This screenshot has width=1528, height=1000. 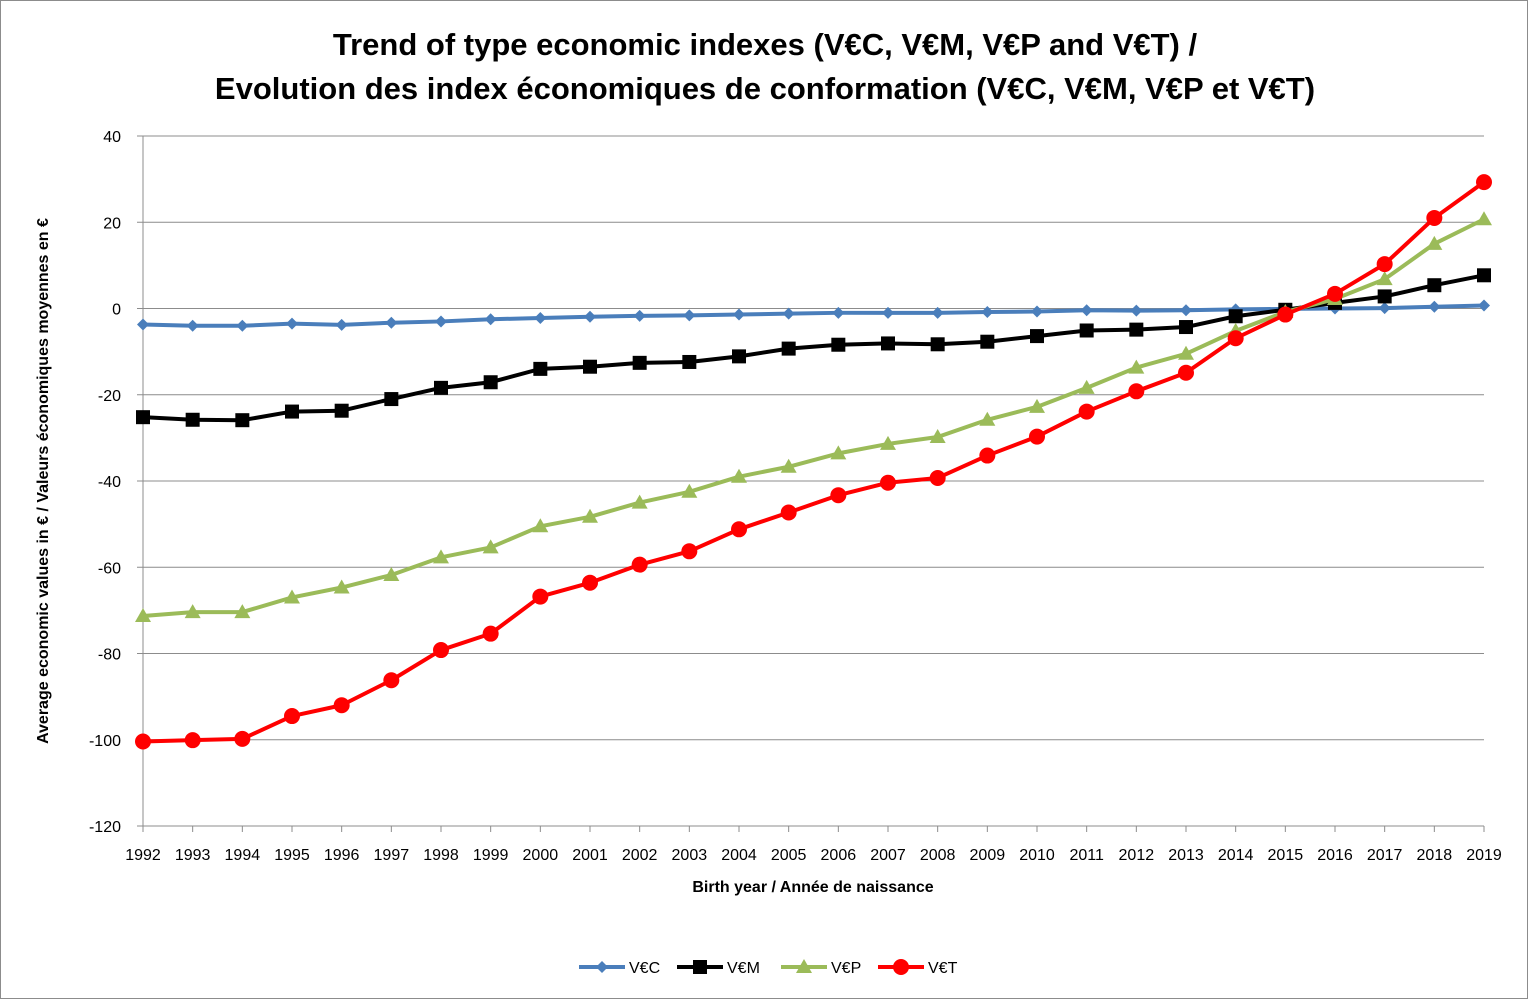 What do you see at coordinates (743, 968) in the screenshot?
I see `legend-label: V€M` at bounding box center [743, 968].